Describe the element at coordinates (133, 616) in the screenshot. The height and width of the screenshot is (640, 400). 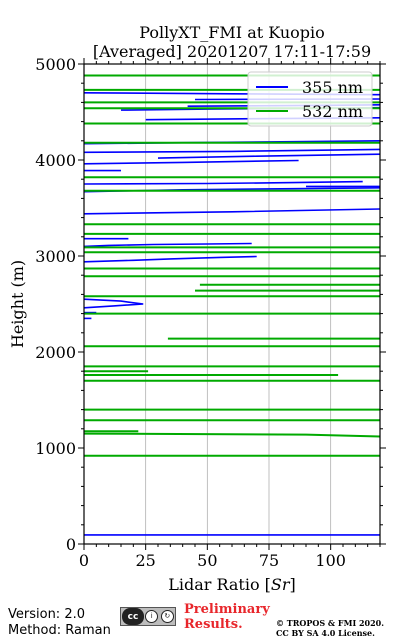
I see `cc-icon: cc` at that location.